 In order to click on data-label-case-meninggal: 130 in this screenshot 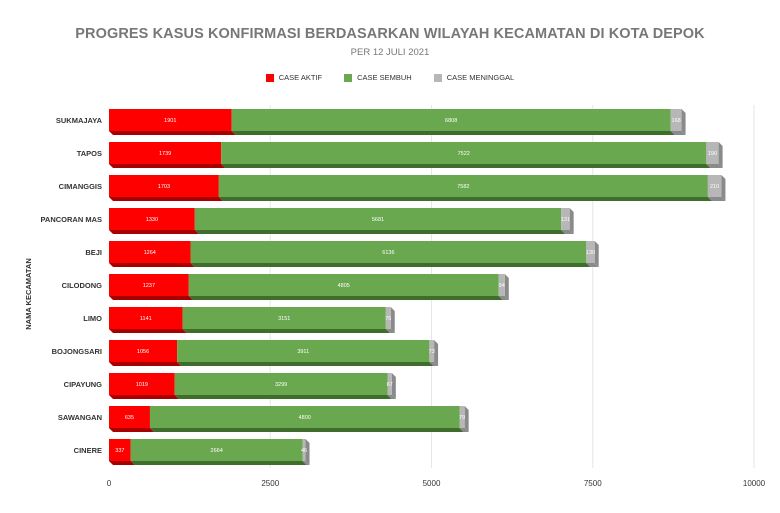, I will do `click(590, 253)`.